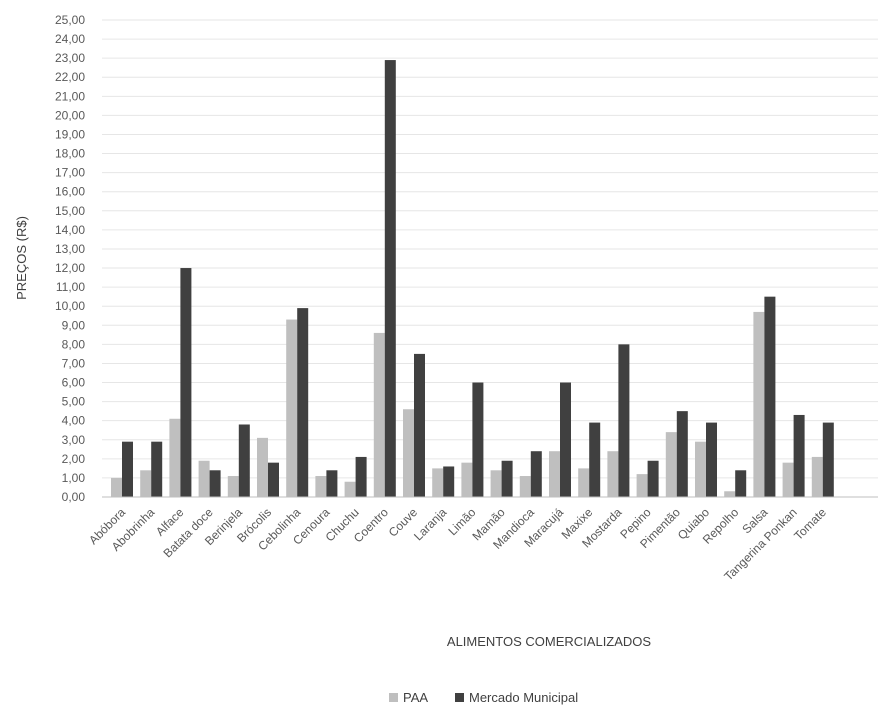  Describe the element at coordinates (74, 440) in the screenshot. I see `y-tick-label: 3,00` at that location.